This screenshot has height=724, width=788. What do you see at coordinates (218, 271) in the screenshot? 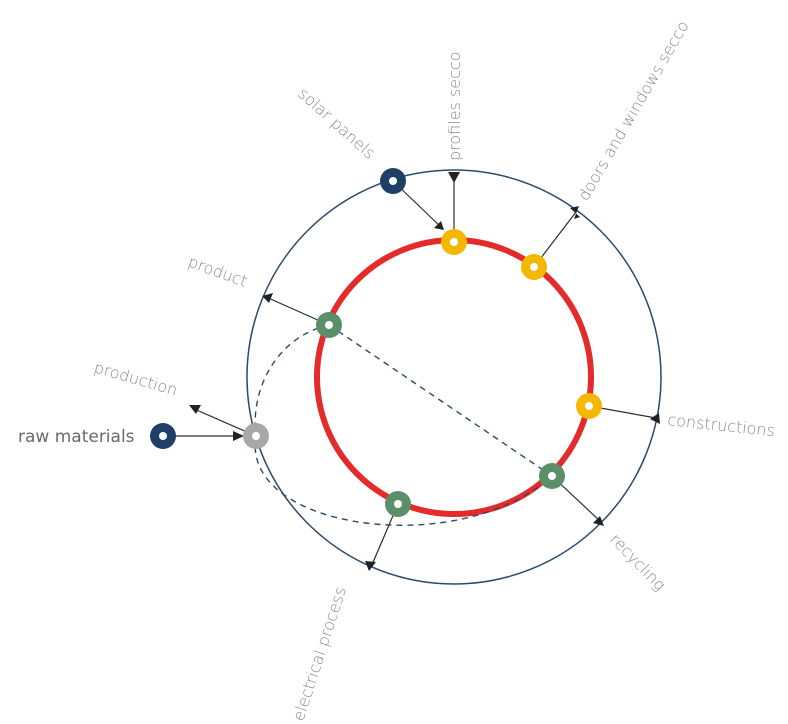
I see `label-product: product` at bounding box center [218, 271].